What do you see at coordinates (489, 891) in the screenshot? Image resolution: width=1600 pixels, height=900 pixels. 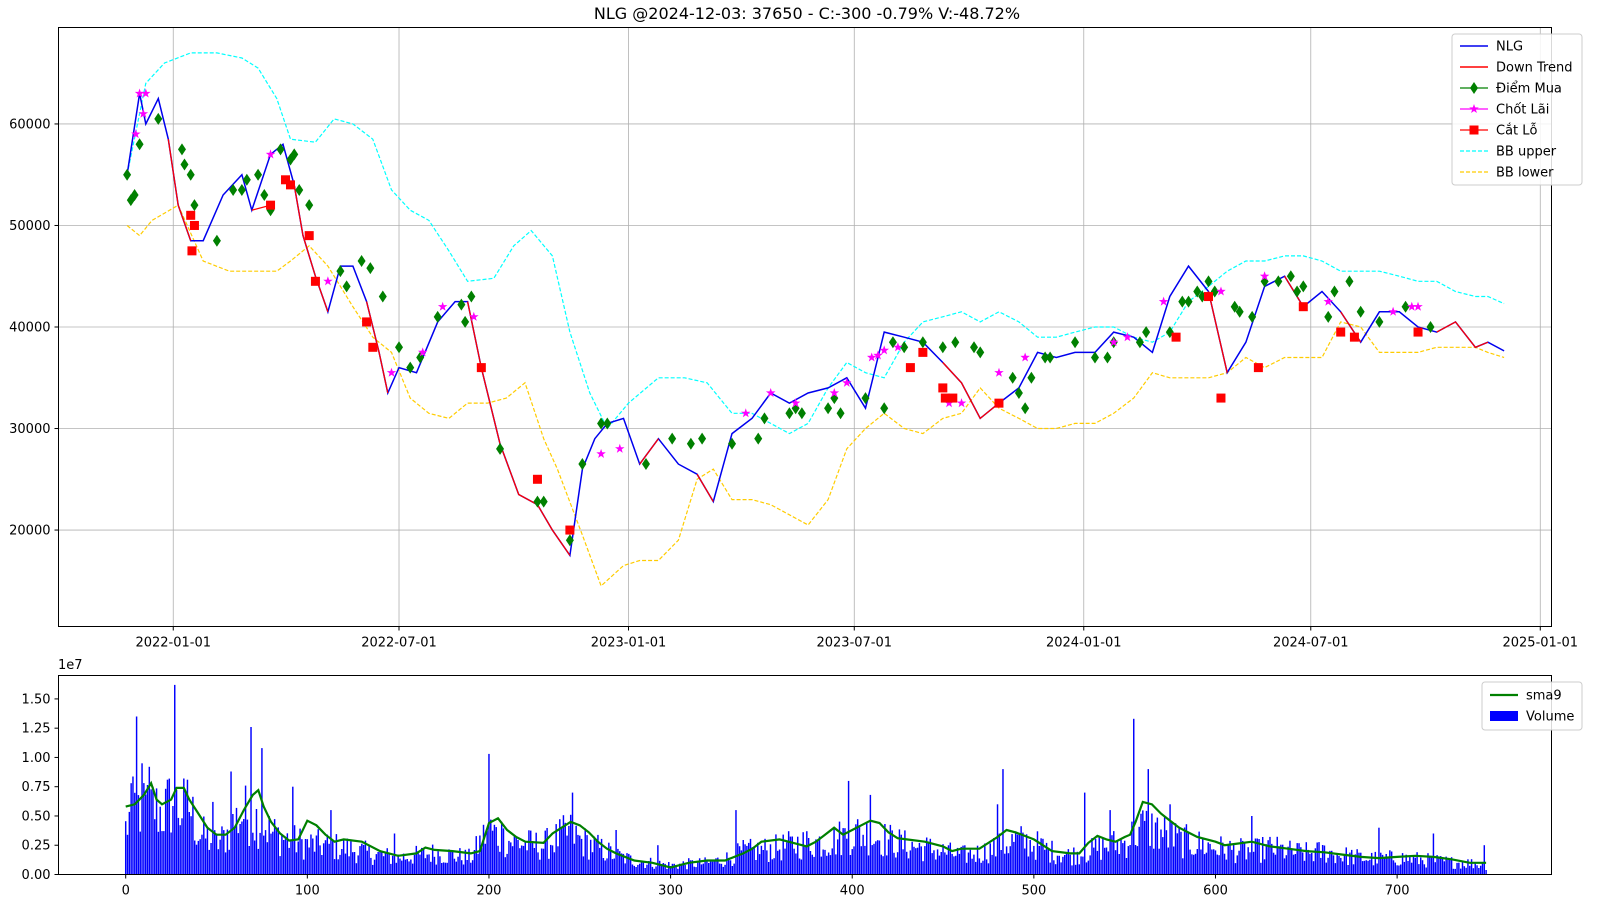 I see `volume-x-tick-label: 200` at bounding box center [489, 891].